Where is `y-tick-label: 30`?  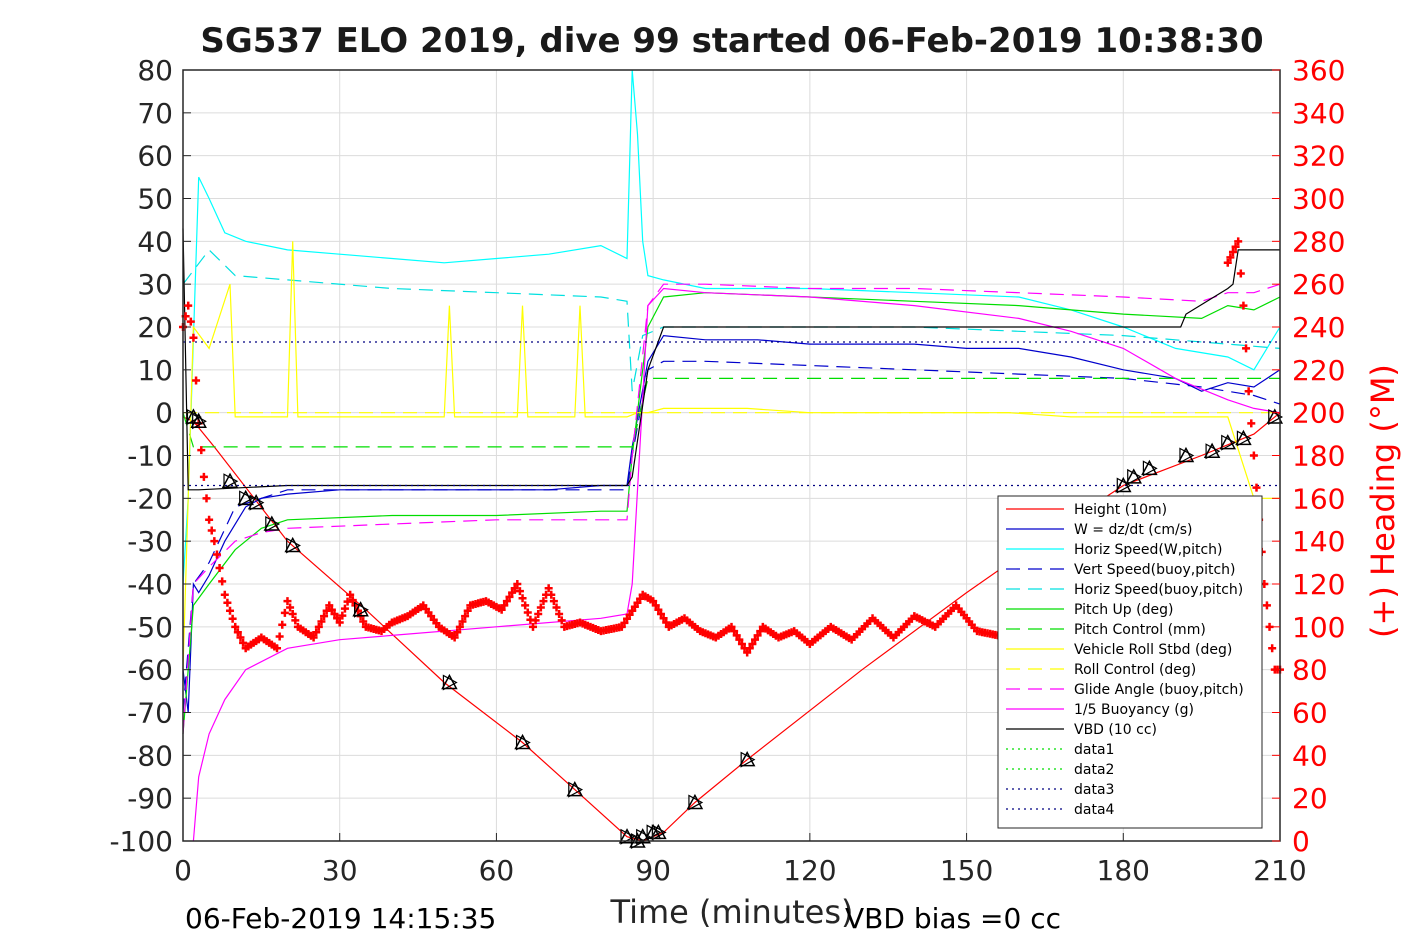
y-tick-label: 30 is located at coordinates (155, 284).